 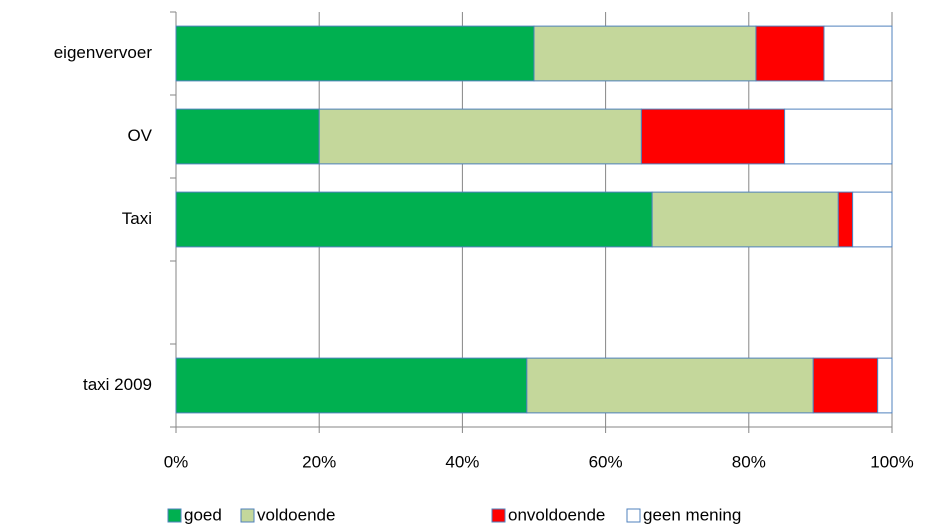 I want to click on x-tick-label: 40%, so click(x=462, y=461).